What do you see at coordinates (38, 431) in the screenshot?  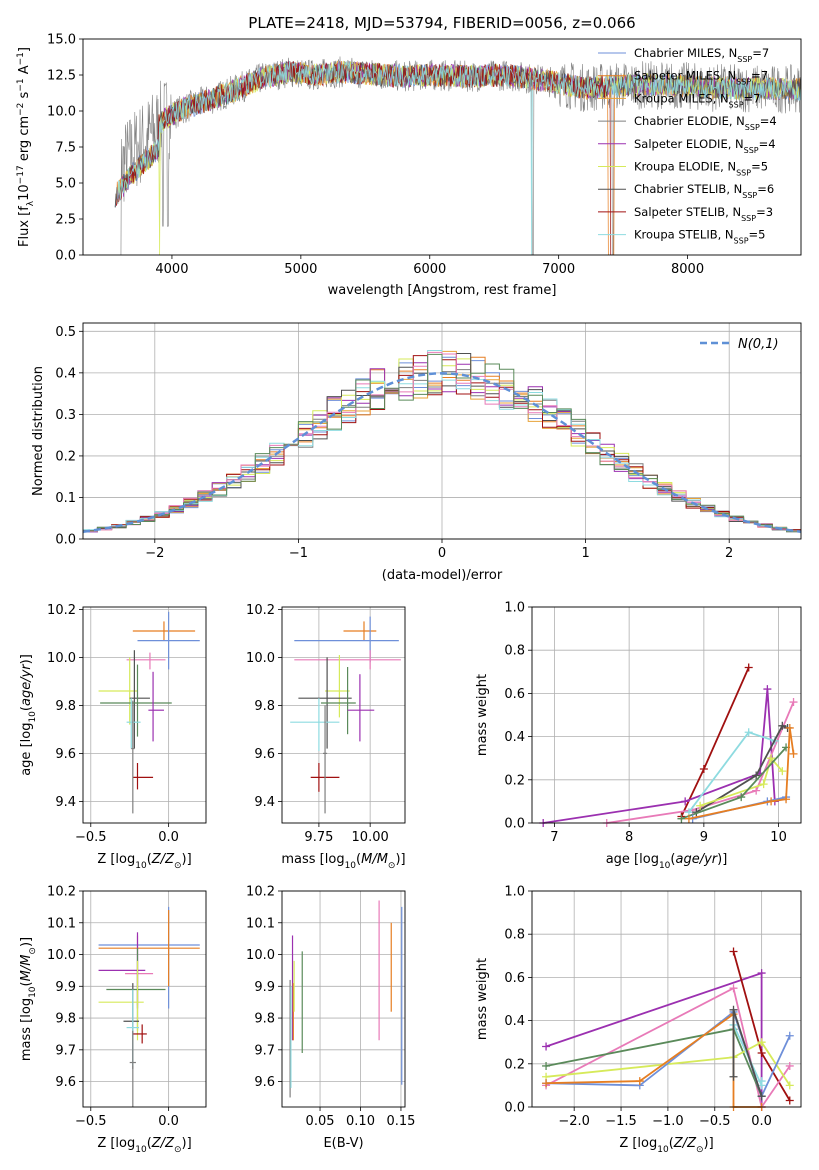 I see `y-axis-label: Normed distribution` at bounding box center [38, 431].